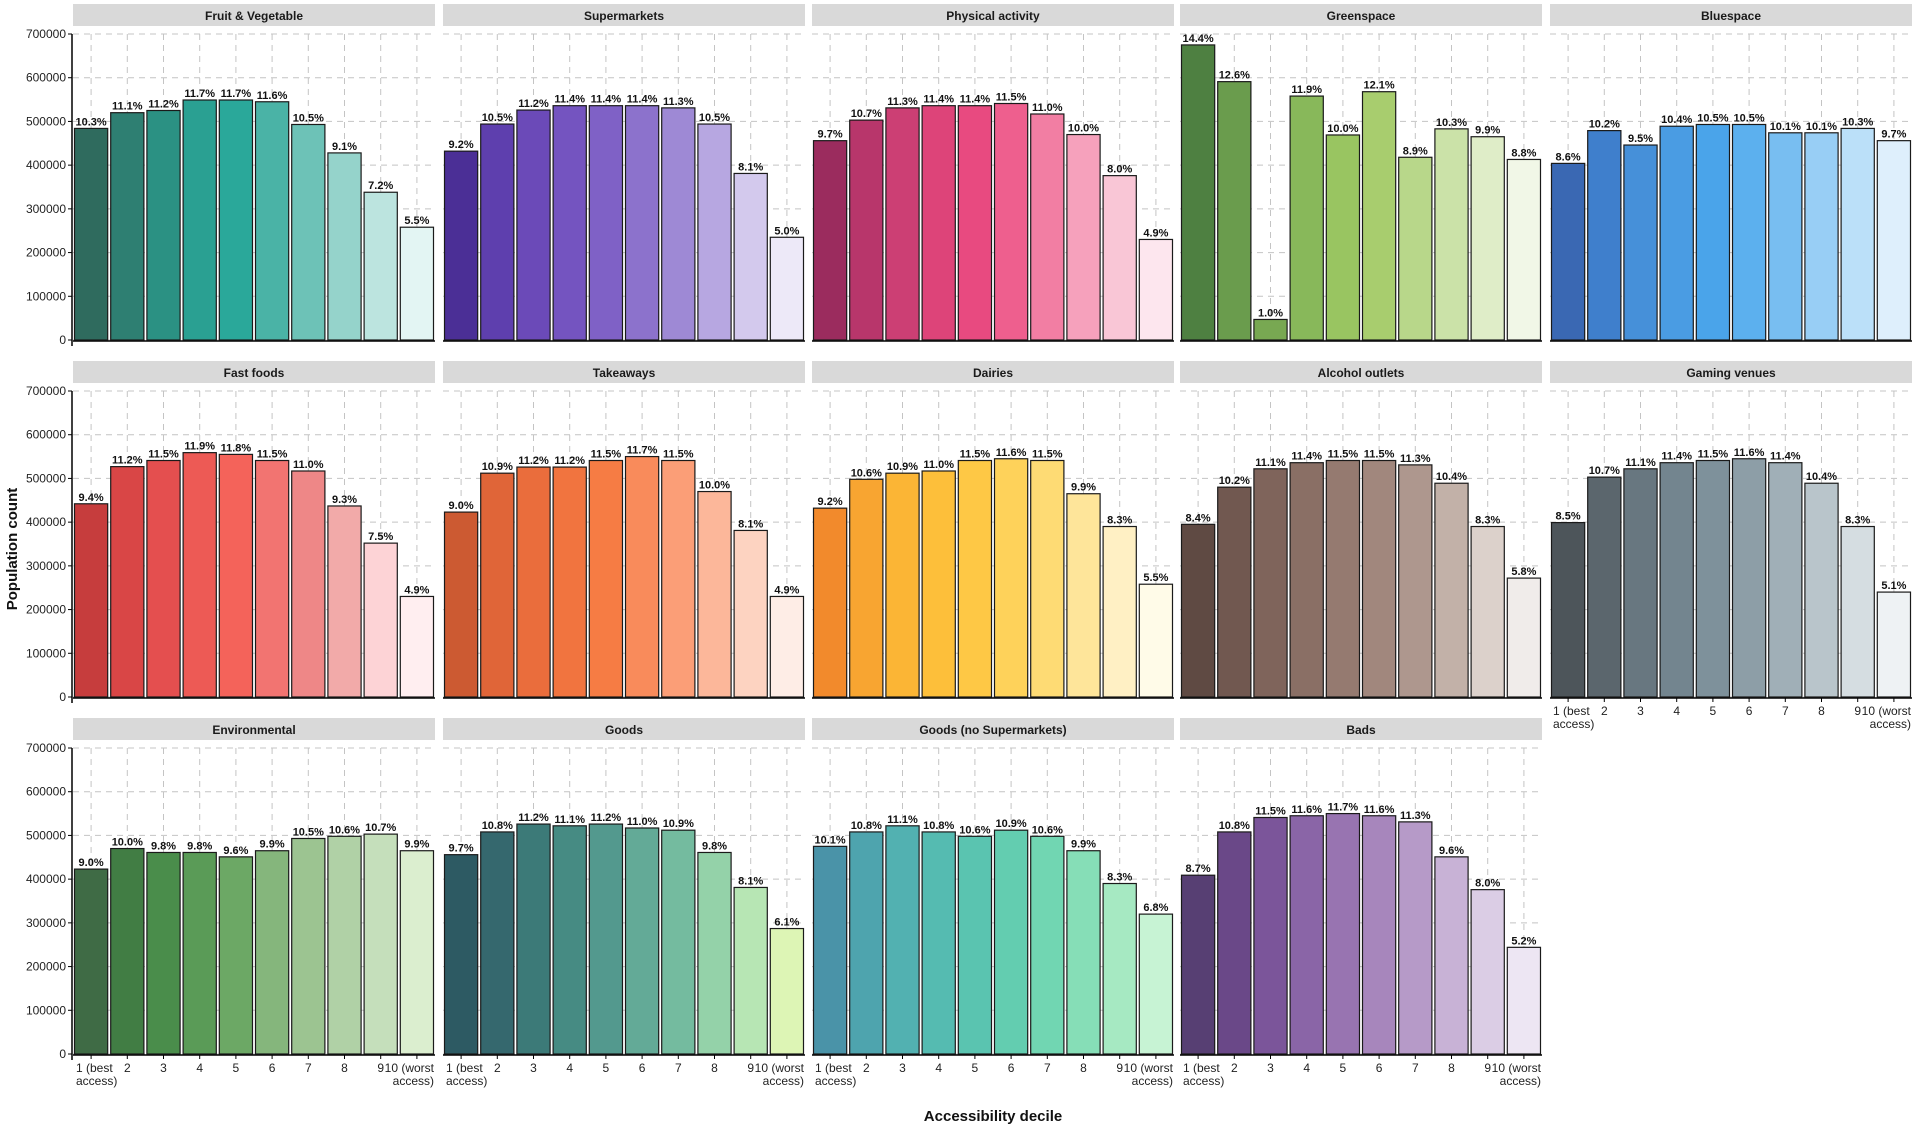 Image resolution: width=1915 pixels, height=1124 pixels. I want to click on bar-label: 11.1%, so click(1270, 463).